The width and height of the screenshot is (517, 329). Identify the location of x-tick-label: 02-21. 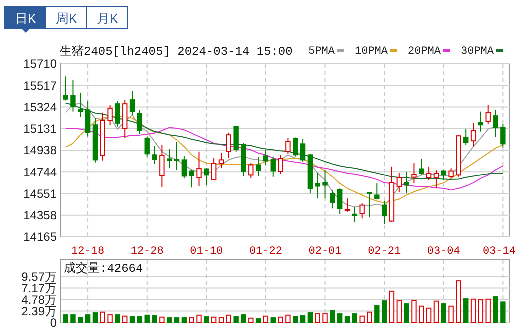
(385, 252).